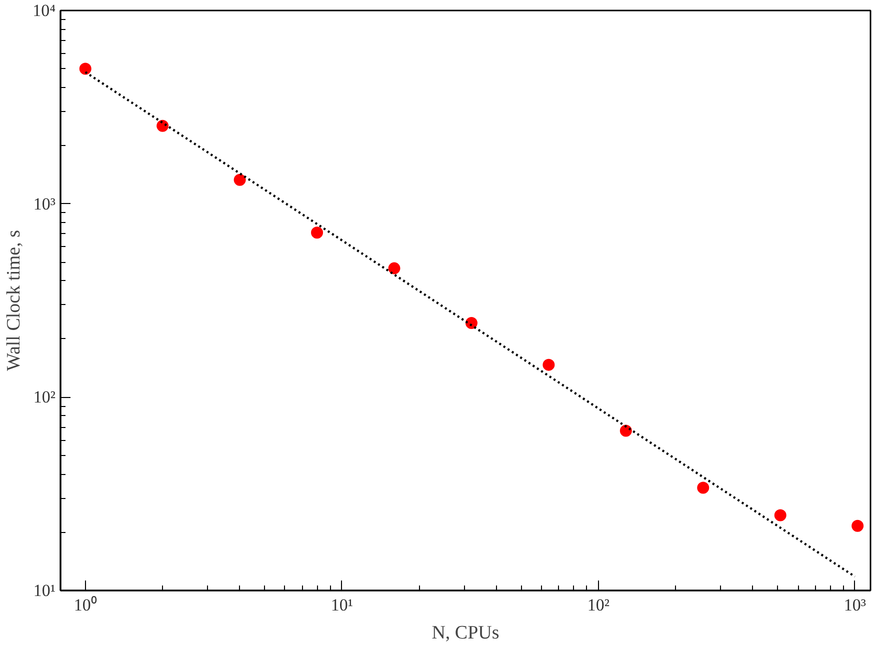 This screenshot has height=646, width=873. I want to click on y-axis-title: Wall Clock time, s, so click(14, 300).